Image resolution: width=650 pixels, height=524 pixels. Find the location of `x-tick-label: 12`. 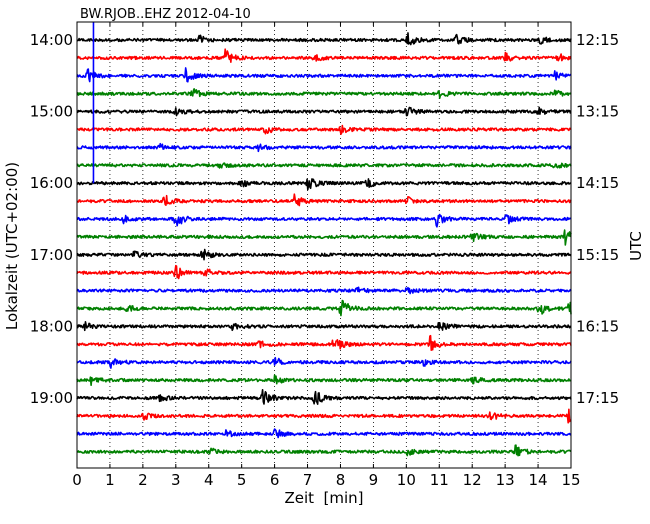

x-tick-label: 12 is located at coordinates (472, 480).